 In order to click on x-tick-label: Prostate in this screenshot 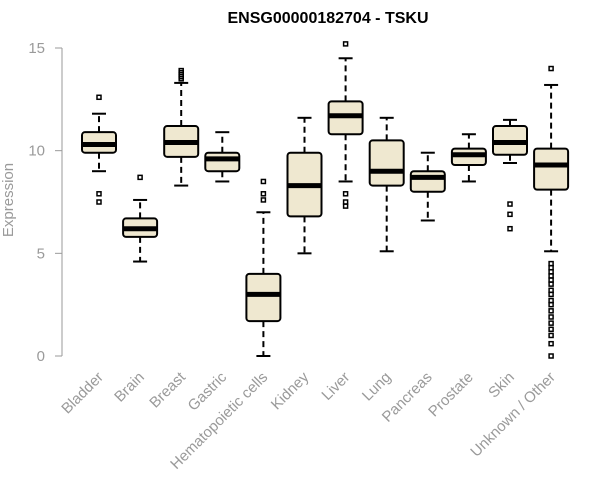, I will do `click(451, 395)`.